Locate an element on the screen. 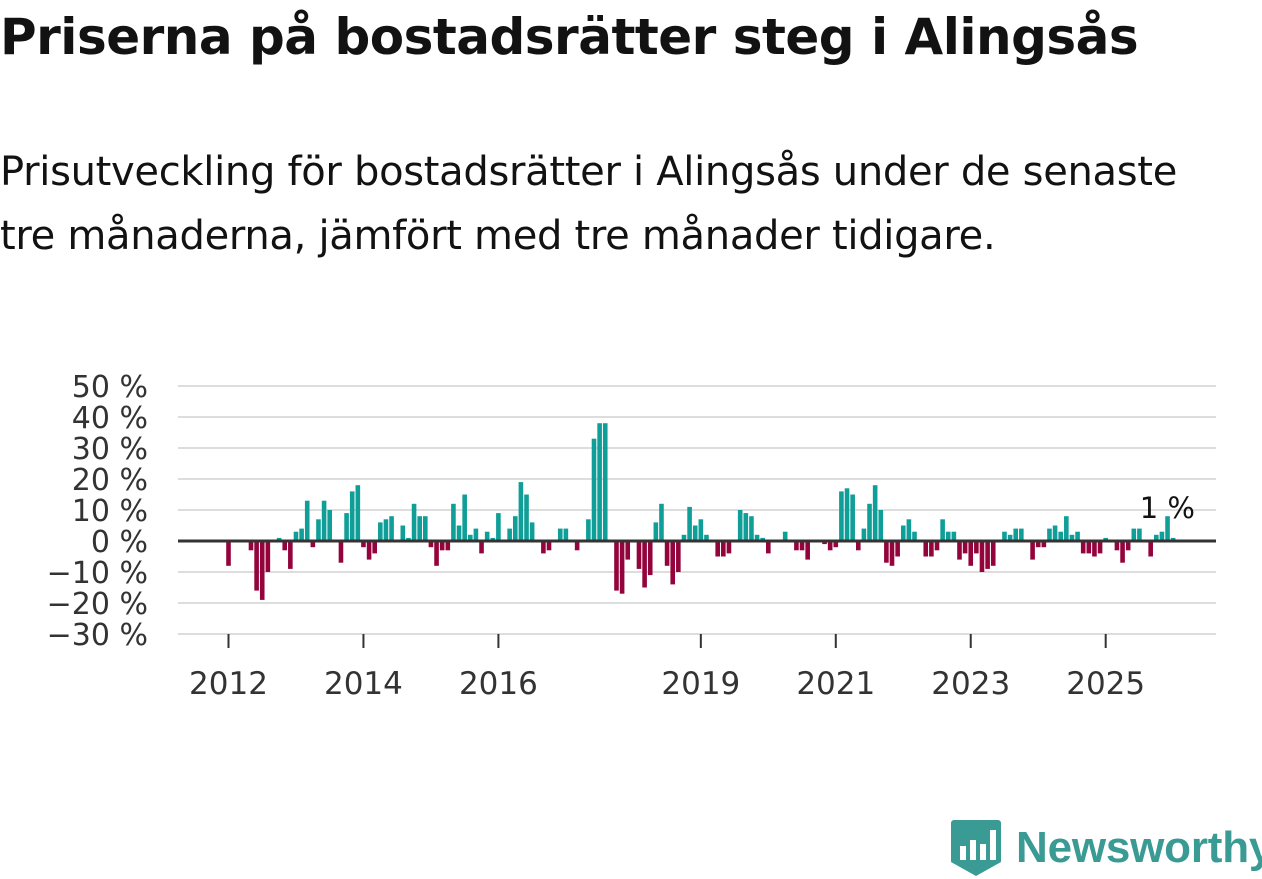 The height and width of the screenshot is (879, 1262). y-axis-labels: 50 %40 %30 %20 %10 %0 %−10 %−20 %−30 % is located at coordinates (97, 511).